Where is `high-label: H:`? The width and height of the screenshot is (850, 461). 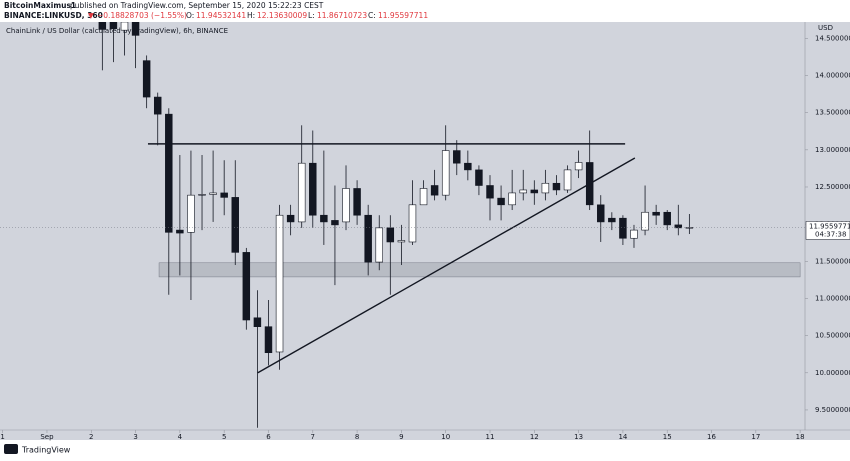 high-label: H: is located at coordinates (251, 15).